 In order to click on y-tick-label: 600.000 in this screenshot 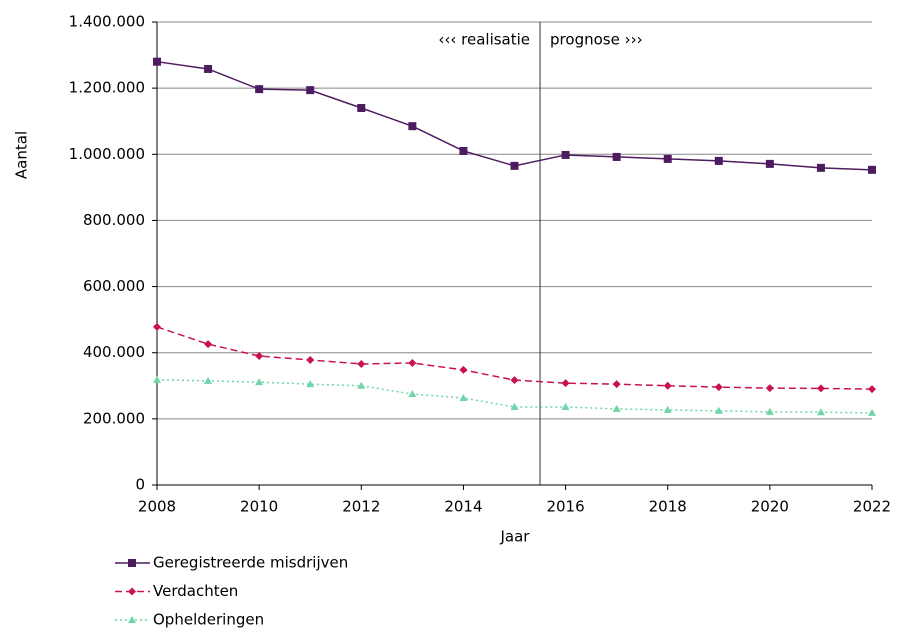, I will do `click(114, 286)`.